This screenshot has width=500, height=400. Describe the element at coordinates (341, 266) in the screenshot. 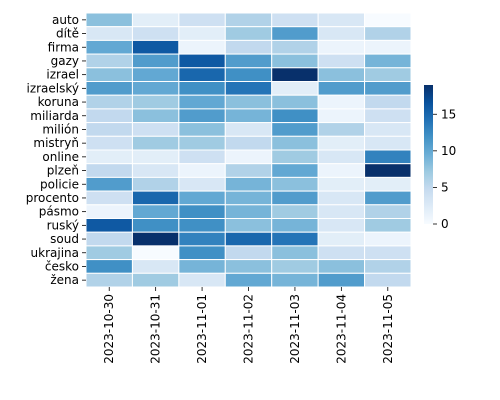

I see `heatmap-cell-česko-2023-11-04` at that location.